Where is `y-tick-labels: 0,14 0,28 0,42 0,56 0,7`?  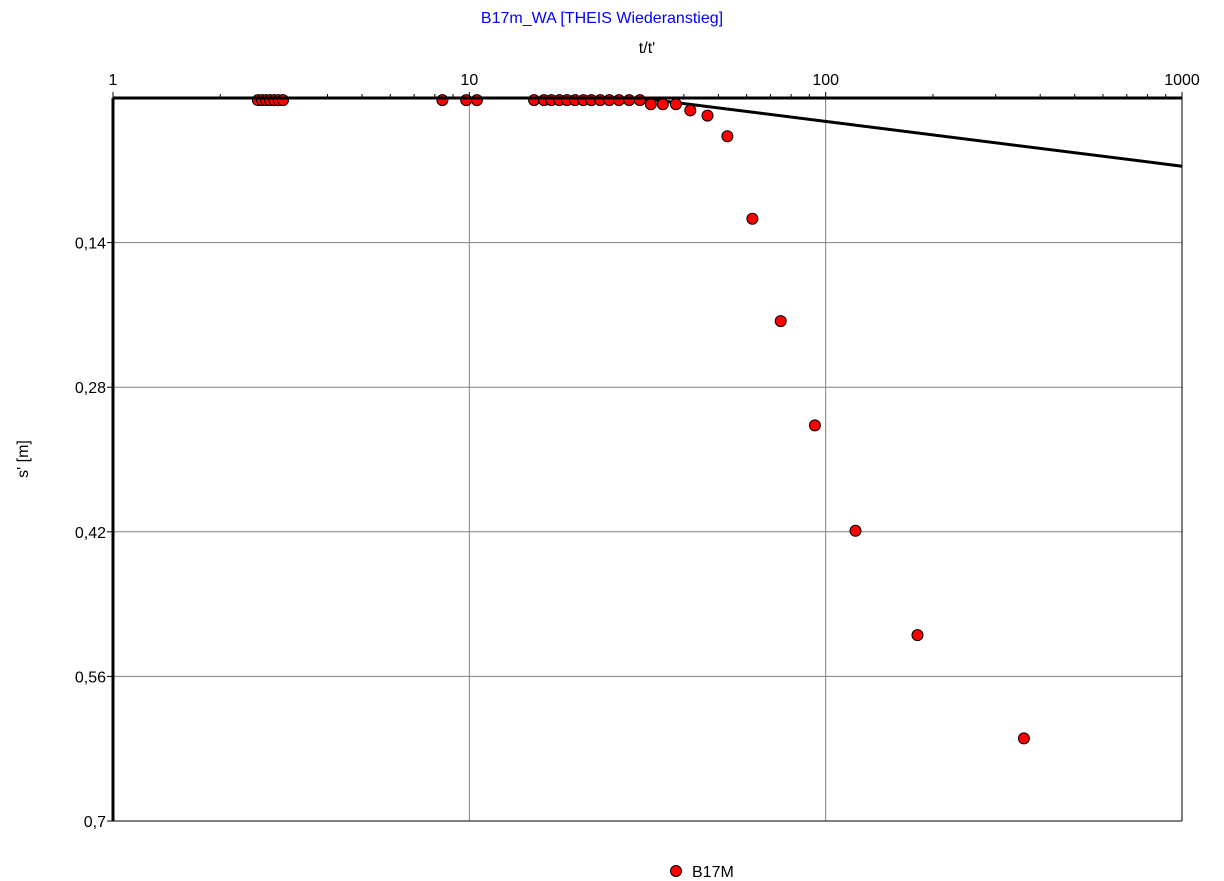 y-tick-labels: 0,14 0,28 0,42 0,56 0,7 is located at coordinates (90, 533).